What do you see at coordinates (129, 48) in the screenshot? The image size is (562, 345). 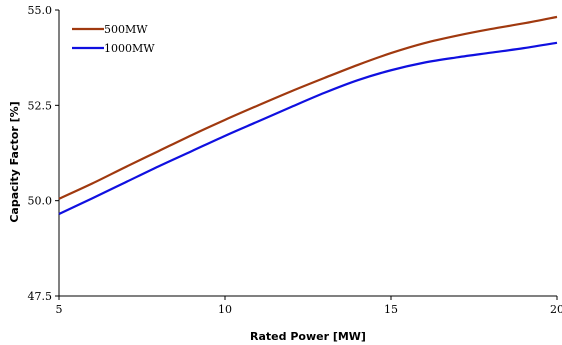 I see `legend-label-1000mw: 1000MW` at bounding box center [129, 48].